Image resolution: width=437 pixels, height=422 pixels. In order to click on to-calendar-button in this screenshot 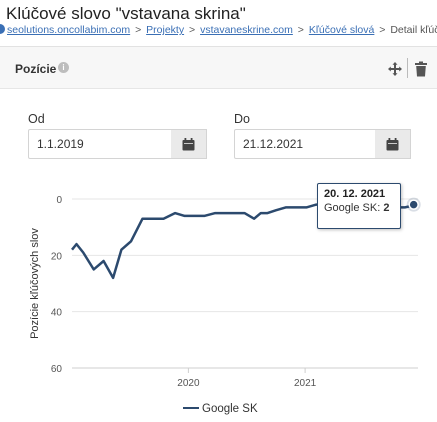, I will do `click(393, 144)`.